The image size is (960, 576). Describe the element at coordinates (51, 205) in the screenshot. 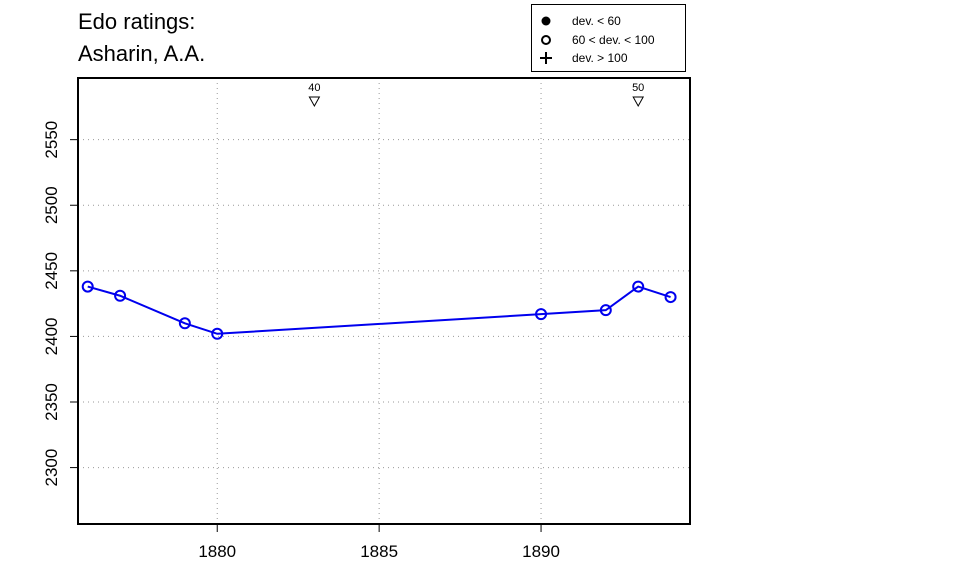

I see `y-tick-label: 2500` at that location.